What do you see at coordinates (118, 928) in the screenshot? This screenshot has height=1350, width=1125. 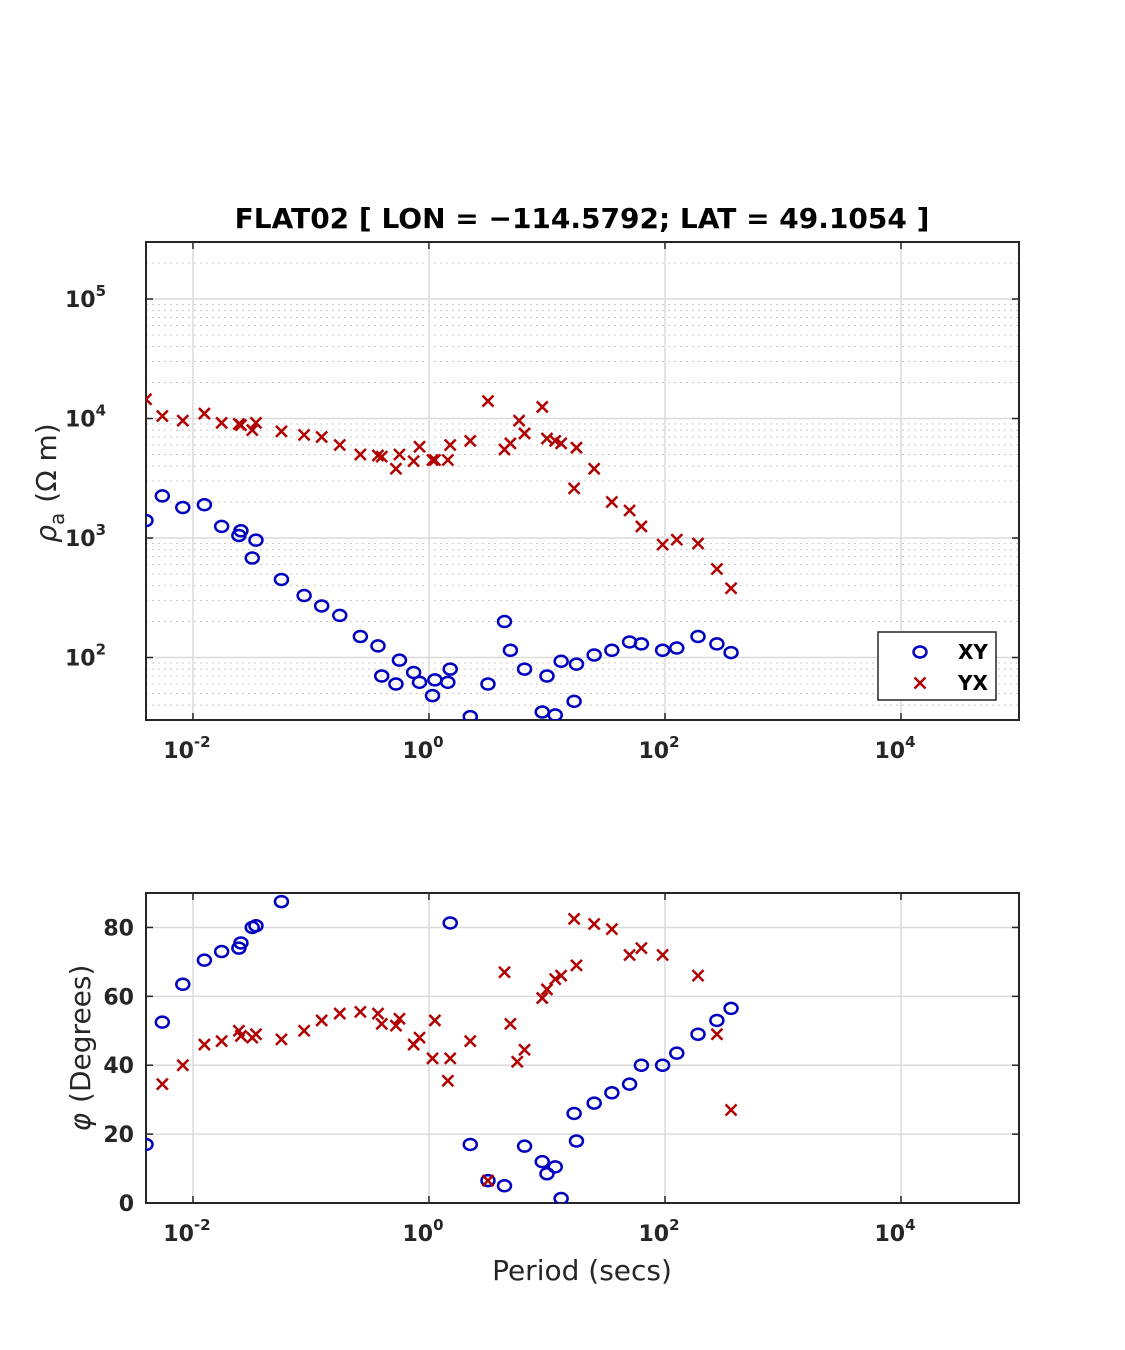 I see `y-tick-label: 80` at bounding box center [118, 928].